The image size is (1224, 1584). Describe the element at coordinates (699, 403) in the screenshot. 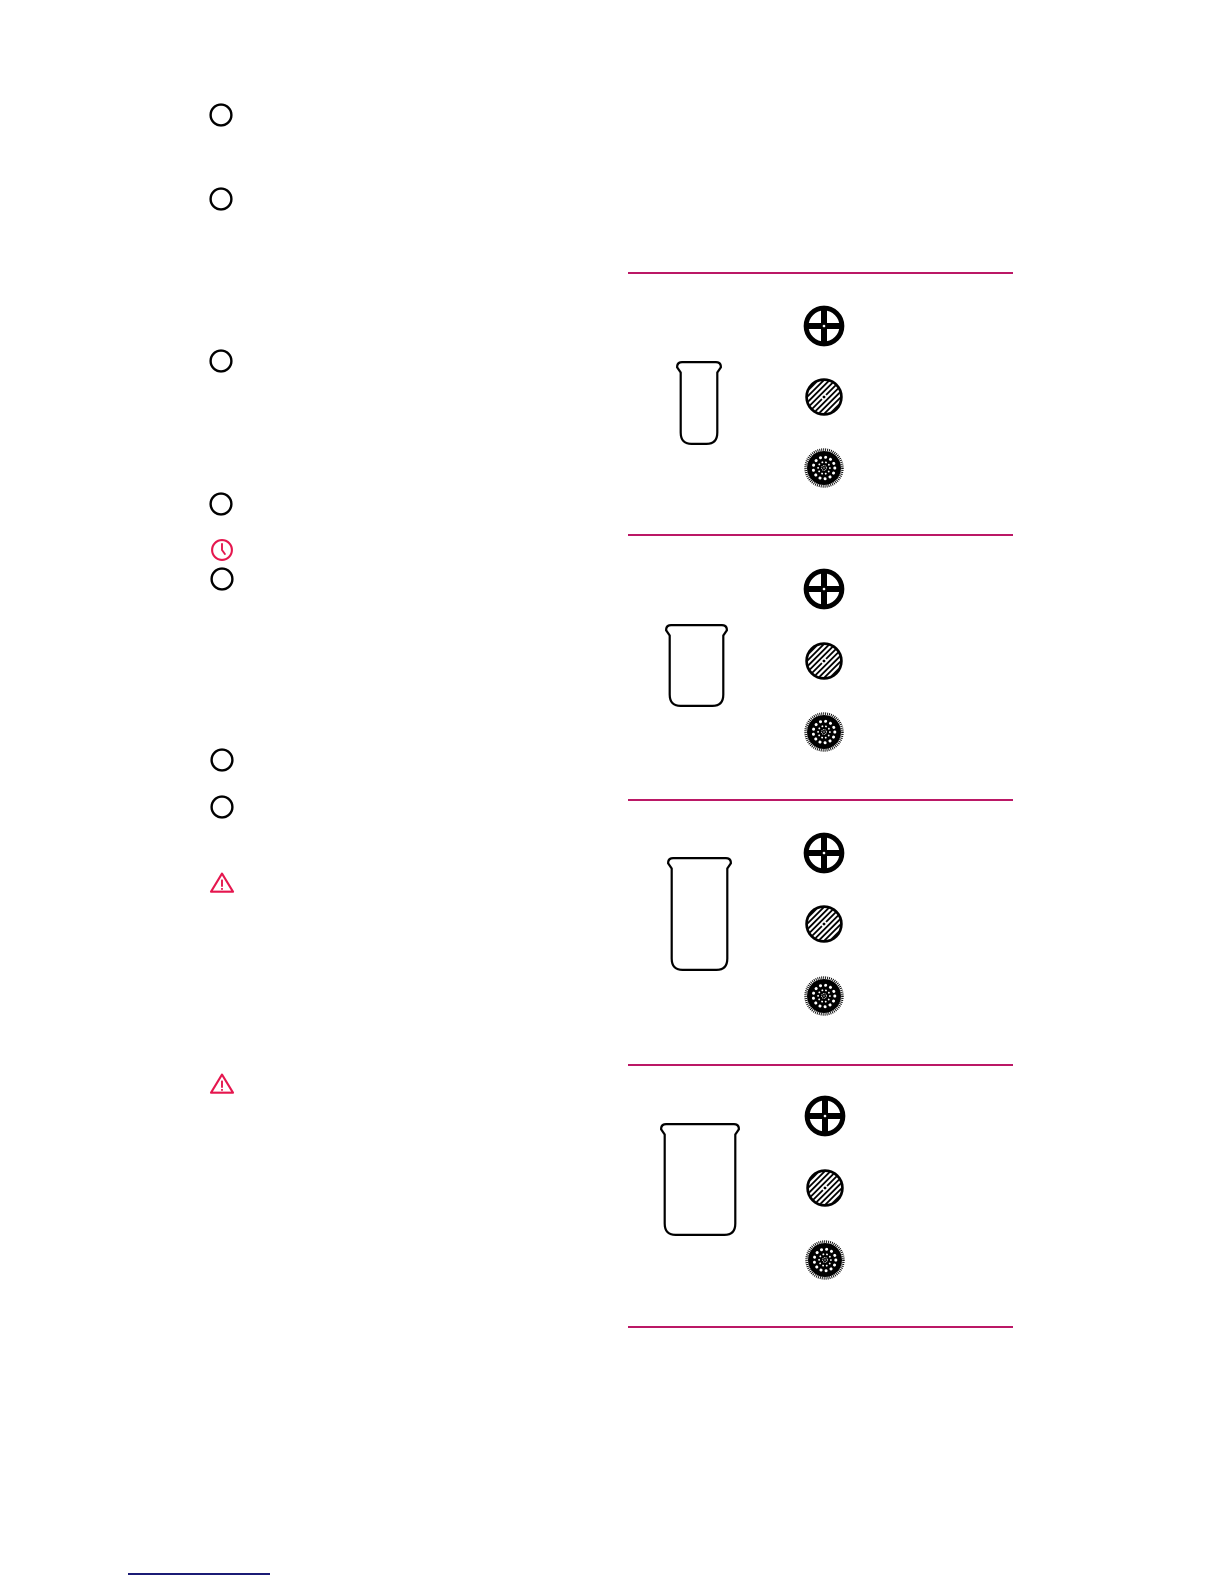

I see `beaker-small-icon` at that location.